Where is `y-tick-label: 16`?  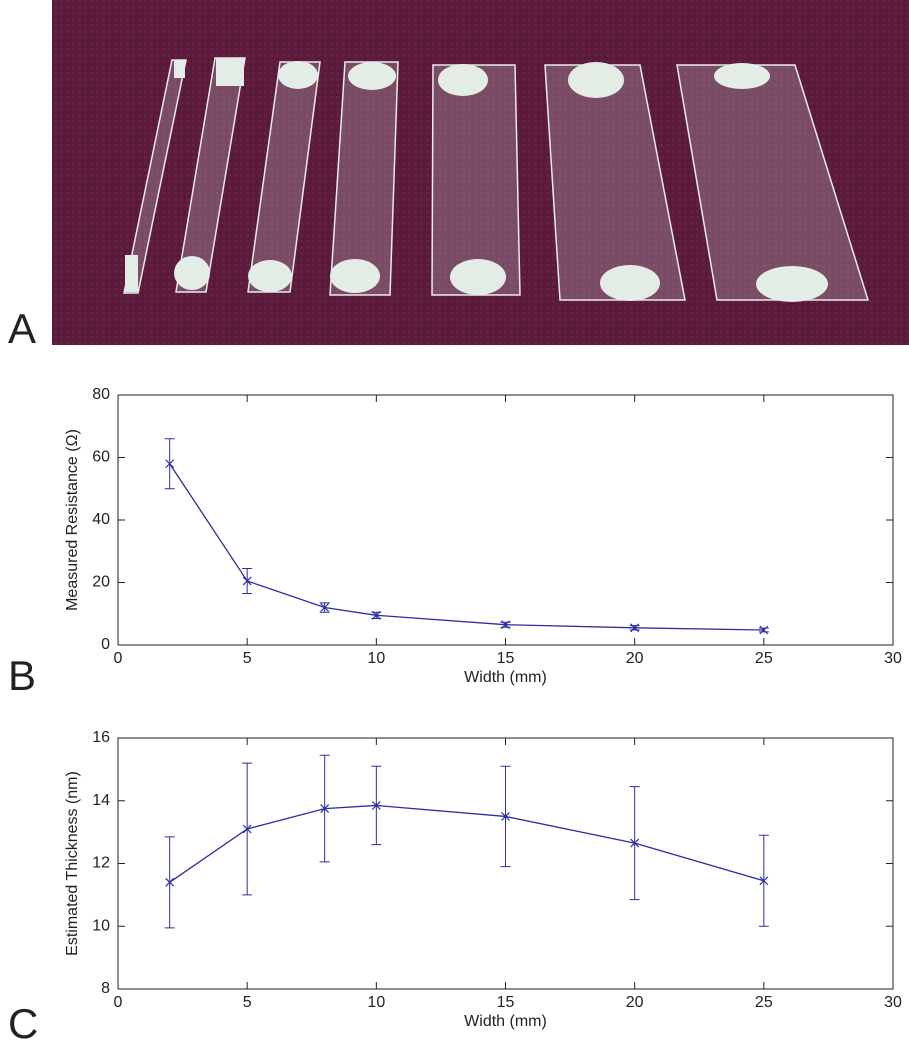
y-tick-label: 16 is located at coordinates (101, 737).